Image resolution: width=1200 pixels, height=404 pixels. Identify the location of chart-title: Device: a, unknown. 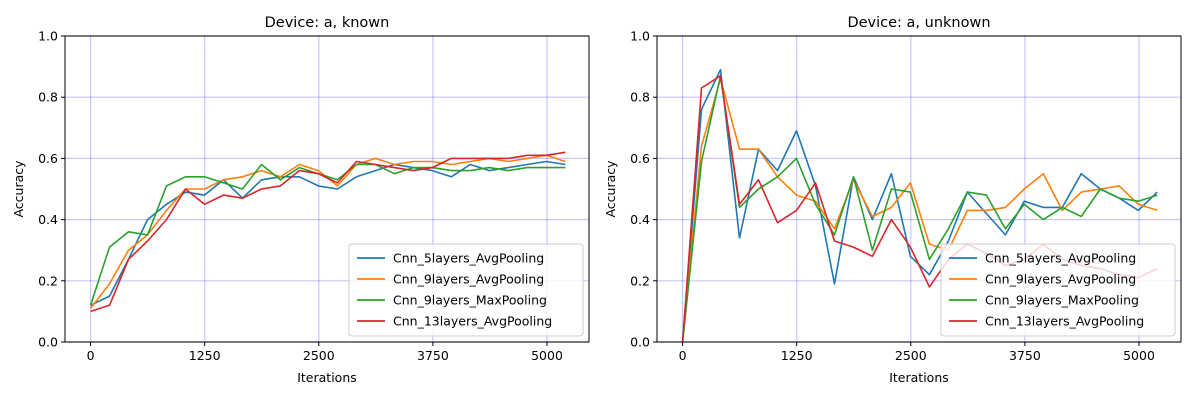
(918, 23).